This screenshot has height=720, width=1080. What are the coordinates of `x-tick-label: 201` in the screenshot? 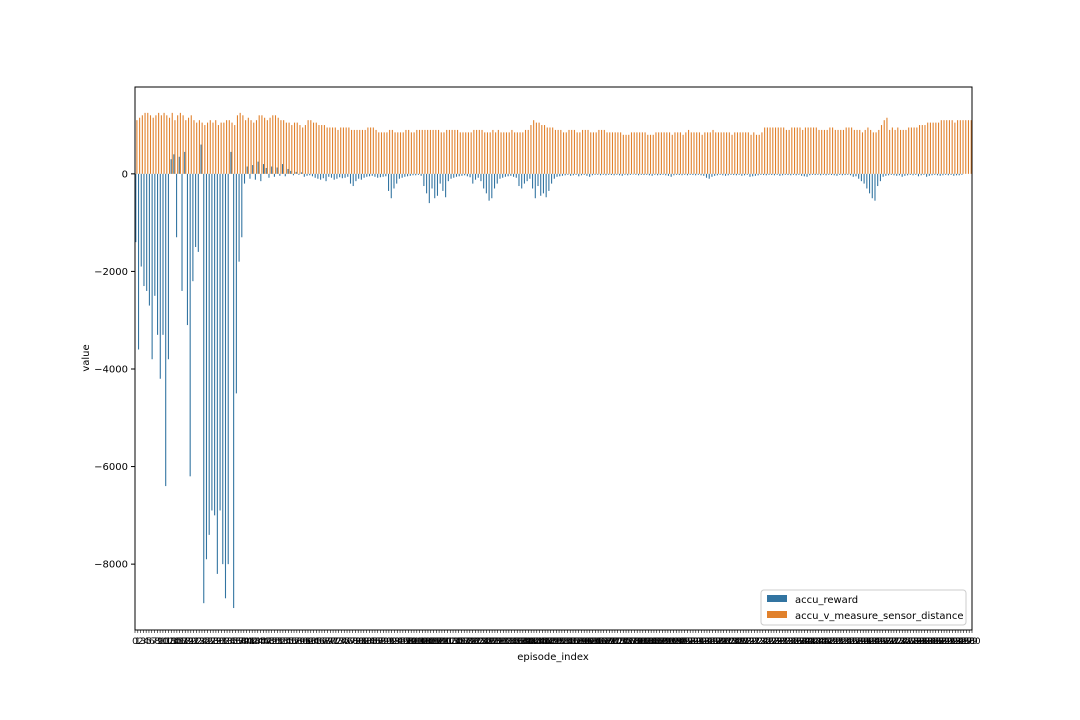 It's located at (695, 642).